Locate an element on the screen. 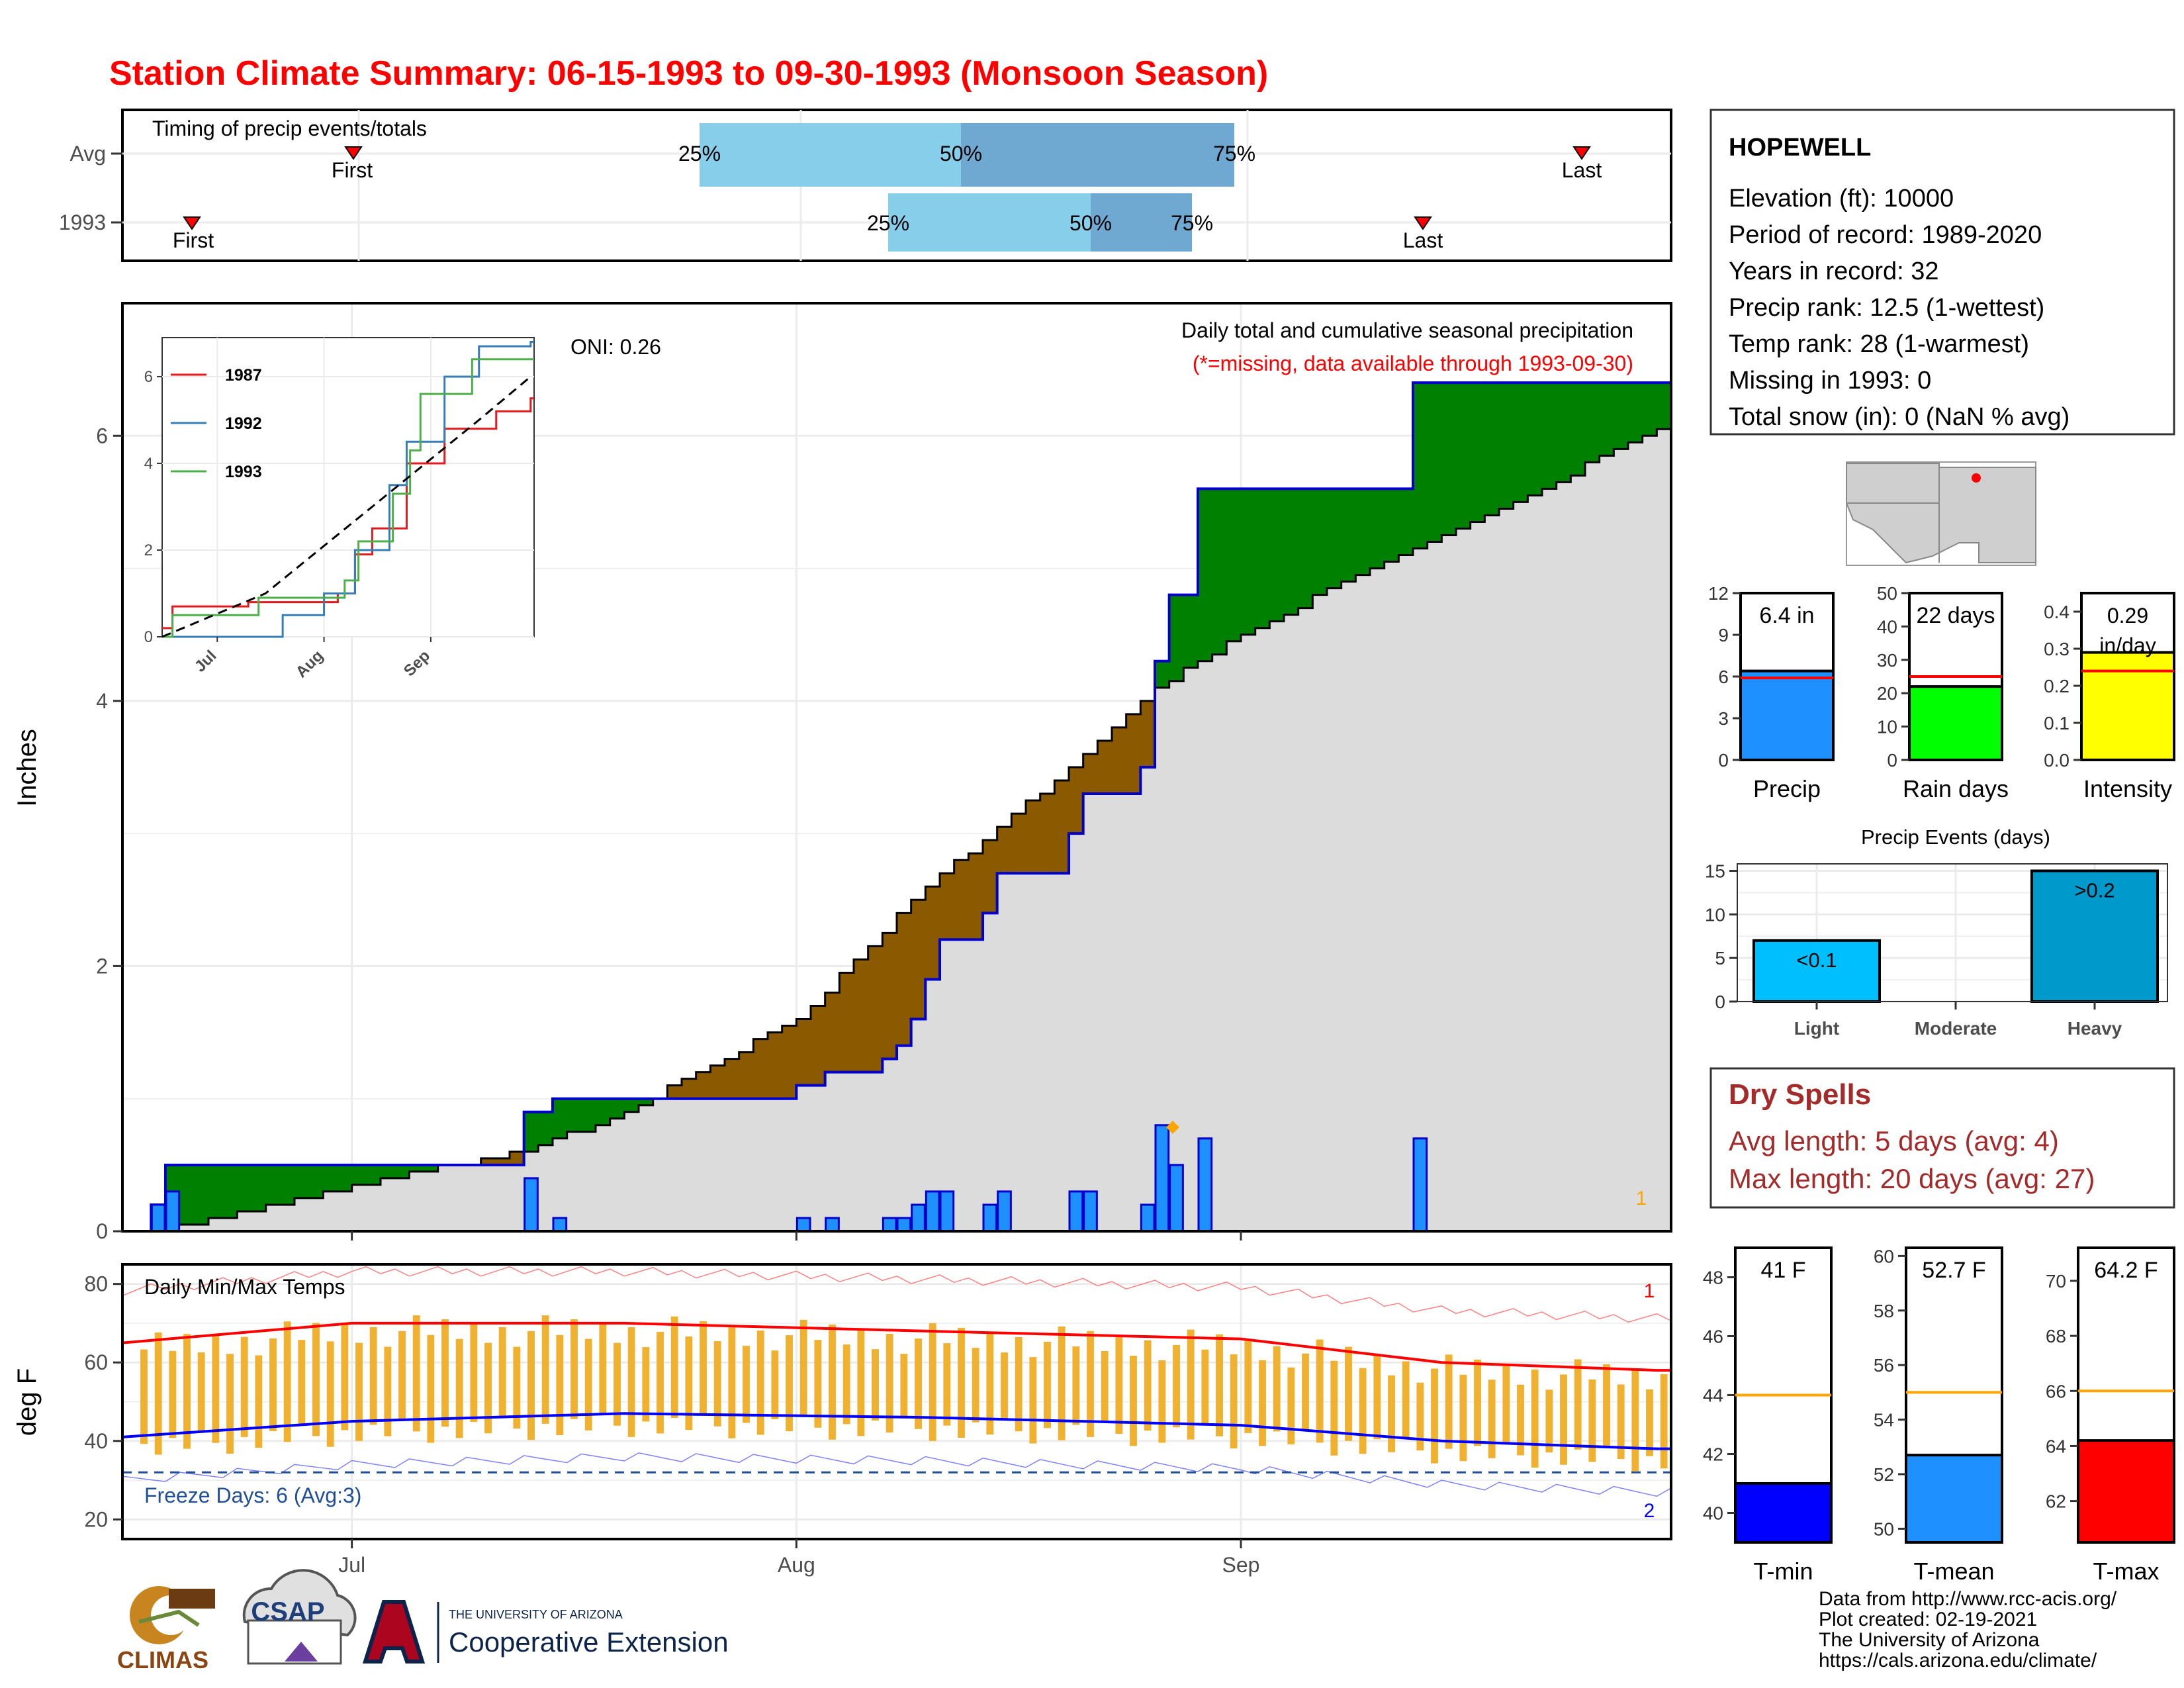 The image size is (2184, 1688). summary-rain-days-tick-label: 10 is located at coordinates (1887, 727).